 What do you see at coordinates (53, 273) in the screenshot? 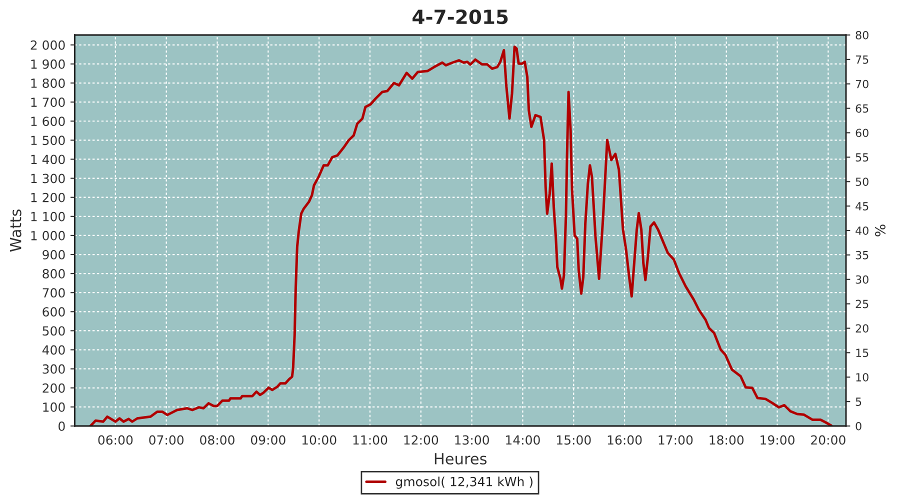
I see `y-tick-label: 800` at bounding box center [53, 273].